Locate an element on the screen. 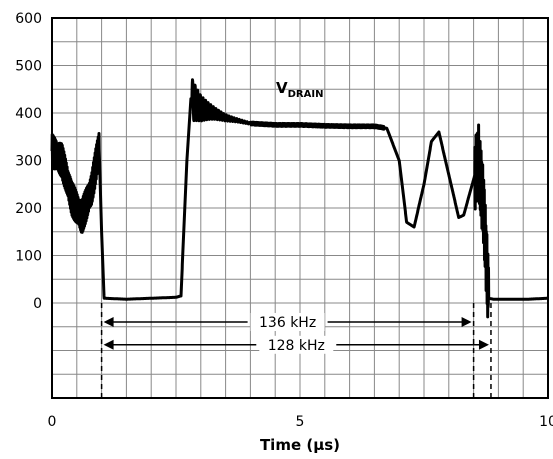 The width and height of the screenshot is (553, 459). y-tick-label: 200 is located at coordinates (28, 209).